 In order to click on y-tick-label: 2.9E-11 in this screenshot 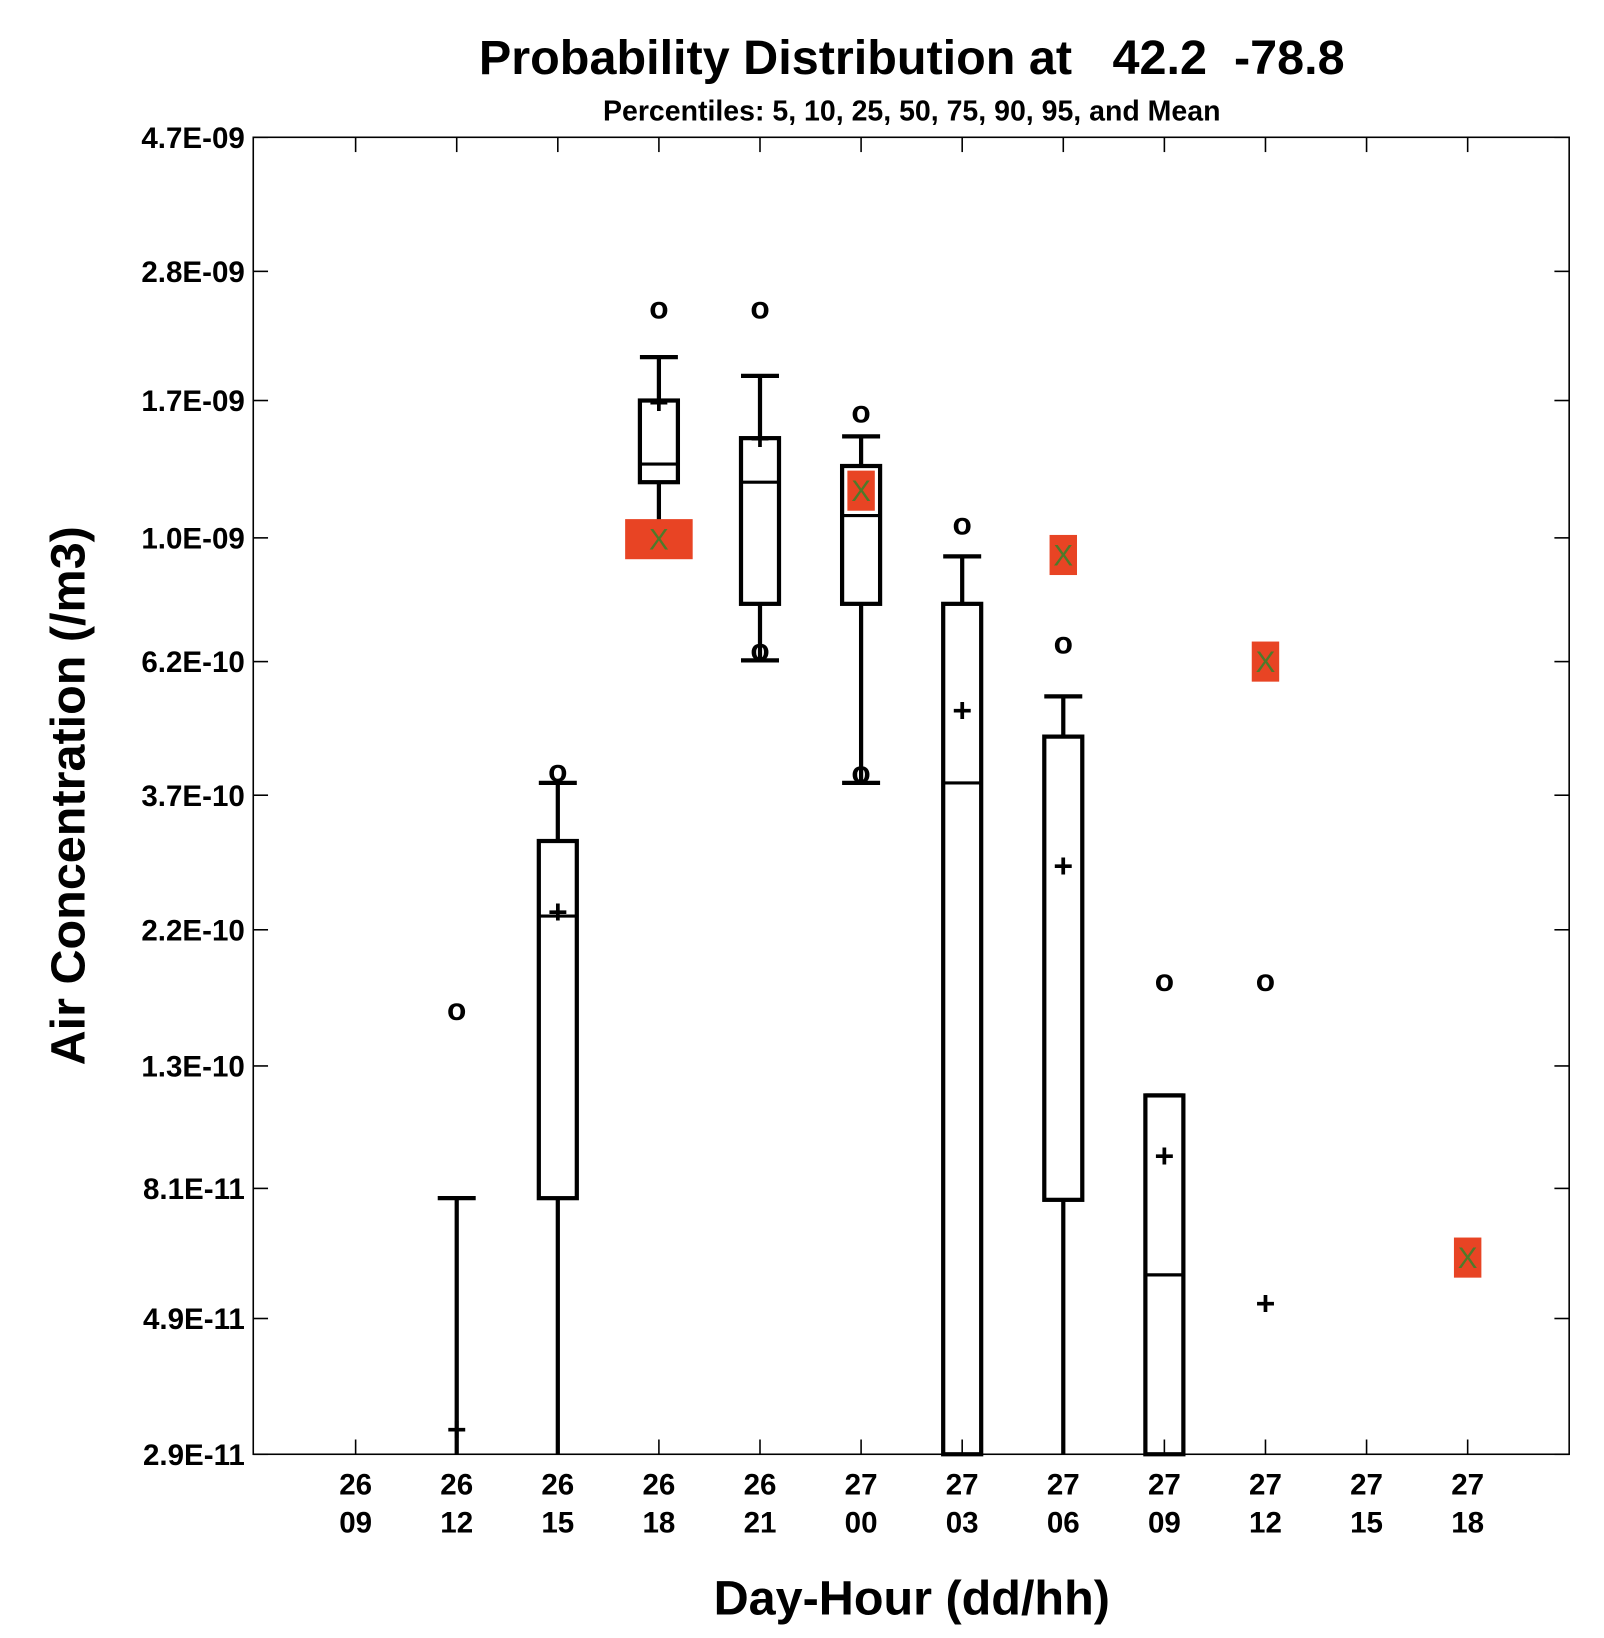, I will do `click(194, 1455)`.